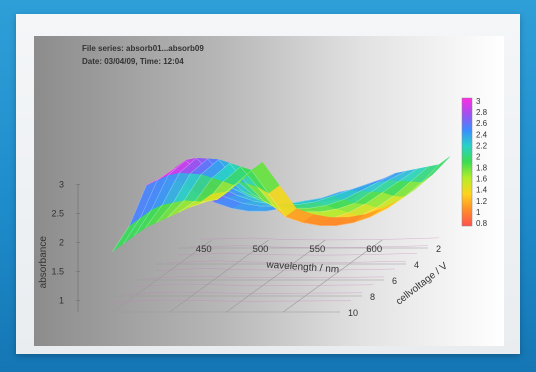 This screenshot has height=372, width=536. I want to click on colorbar-tick-label: 1.6, so click(482, 179).